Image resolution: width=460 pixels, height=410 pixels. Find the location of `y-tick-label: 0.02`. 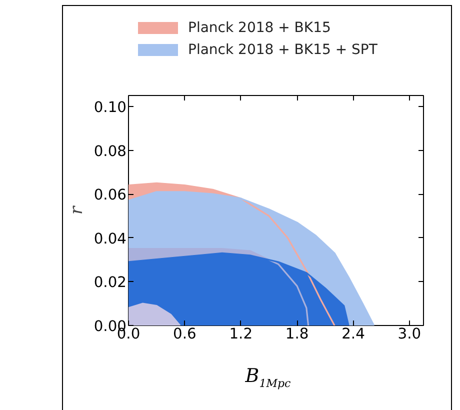

y-tick-label: 0.02 is located at coordinates (110, 283).